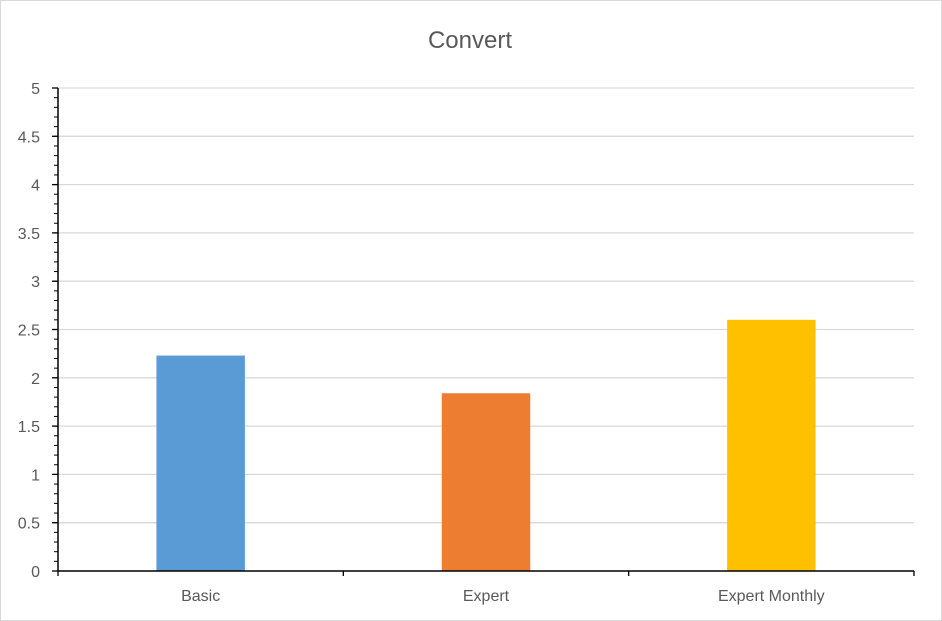 The height and width of the screenshot is (621, 942). I want to click on bar-expert, so click(486, 482).